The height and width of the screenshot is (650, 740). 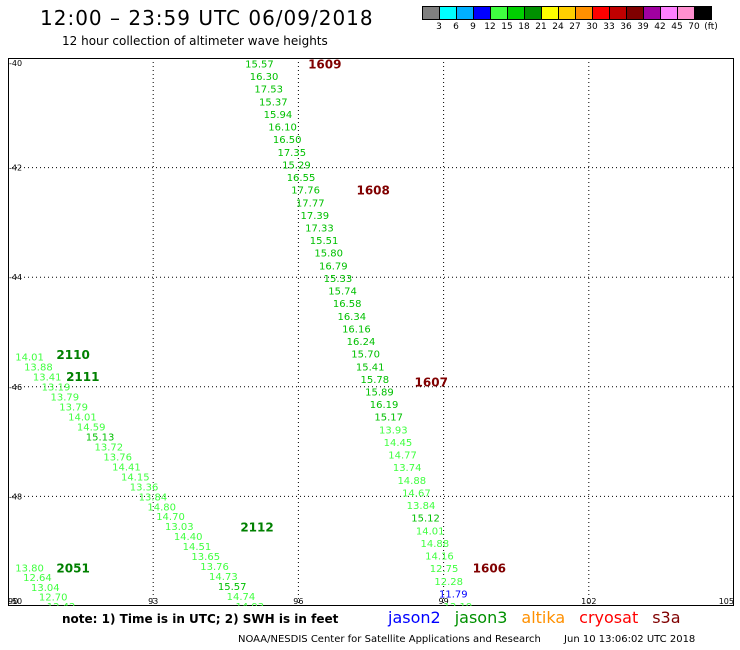 What do you see at coordinates (319, 228) in the screenshot?
I see `swh-value: 17.33` at bounding box center [319, 228].